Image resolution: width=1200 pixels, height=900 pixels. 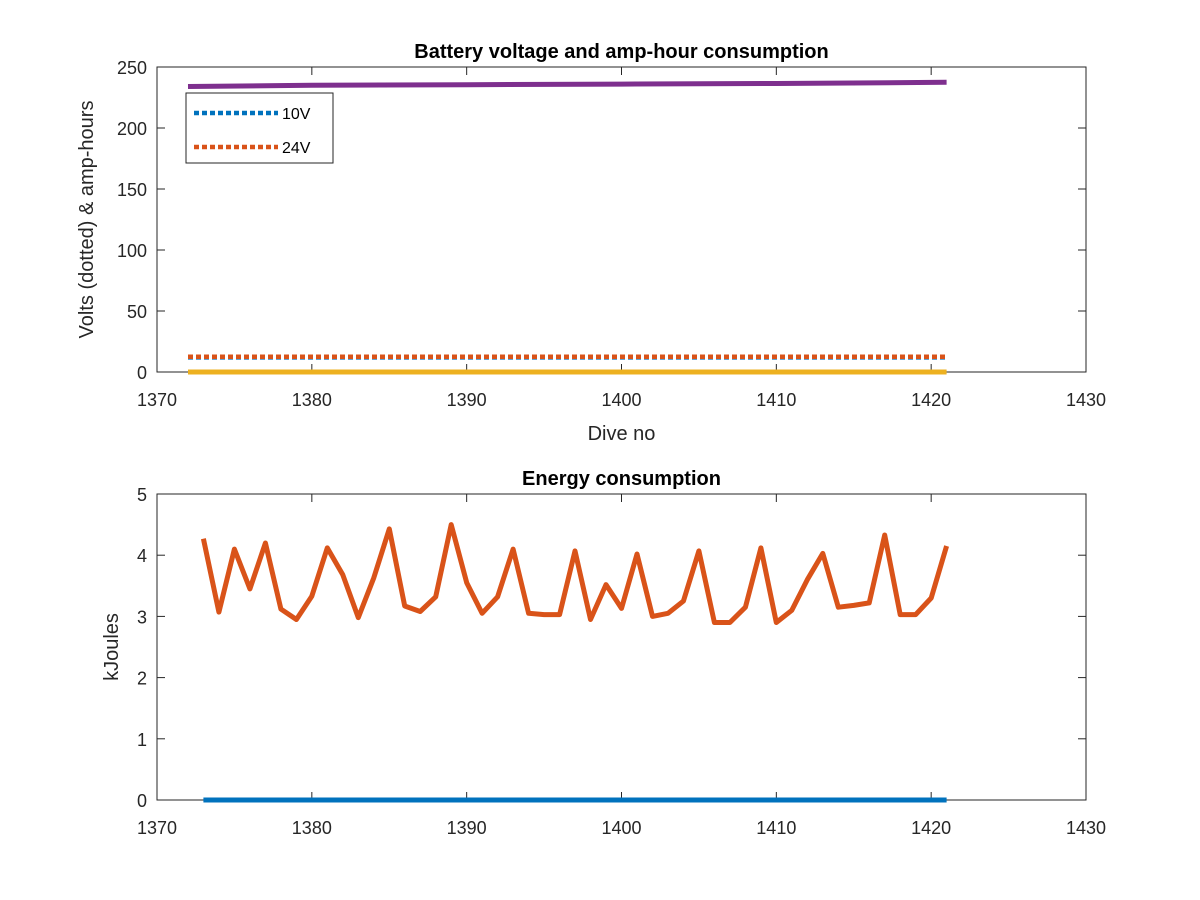 What do you see at coordinates (621, 479) in the screenshot?
I see `chart-title: Energy consumption` at bounding box center [621, 479].